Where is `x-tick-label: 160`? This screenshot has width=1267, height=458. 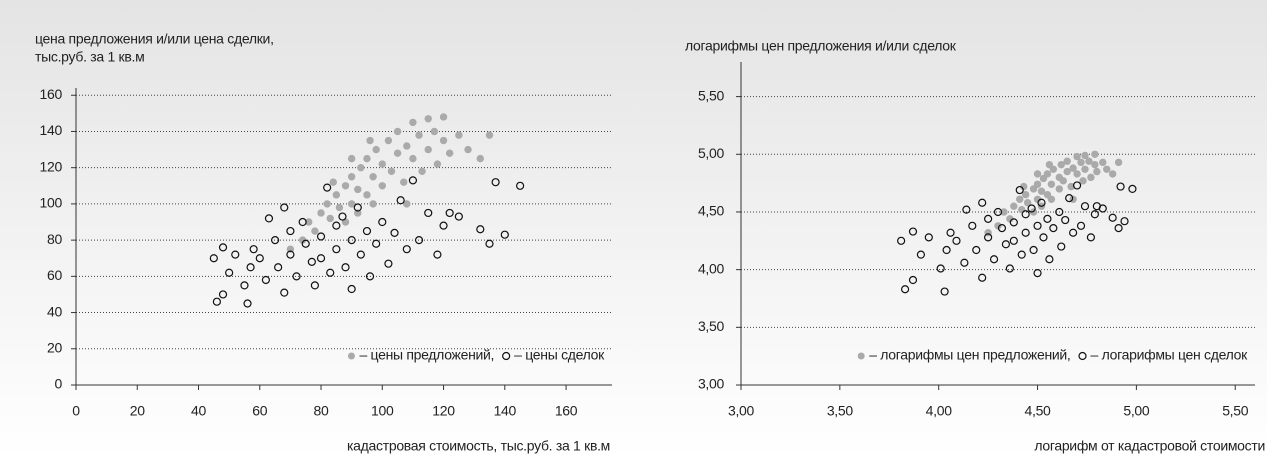
x-tick-label: 160 is located at coordinates (566, 411).